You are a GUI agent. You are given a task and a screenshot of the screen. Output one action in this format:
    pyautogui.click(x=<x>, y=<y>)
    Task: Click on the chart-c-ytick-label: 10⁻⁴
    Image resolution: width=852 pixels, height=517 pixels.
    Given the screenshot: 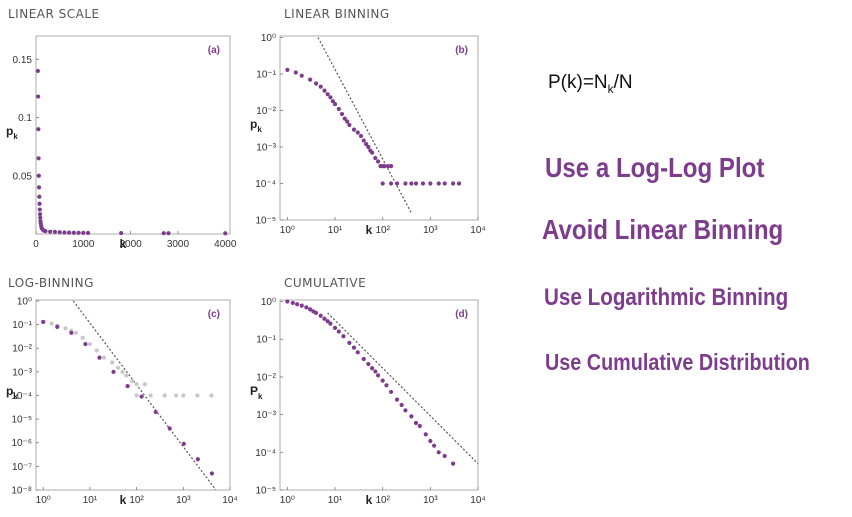 What is the action you would take?
    pyautogui.click(x=21, y=396)
    